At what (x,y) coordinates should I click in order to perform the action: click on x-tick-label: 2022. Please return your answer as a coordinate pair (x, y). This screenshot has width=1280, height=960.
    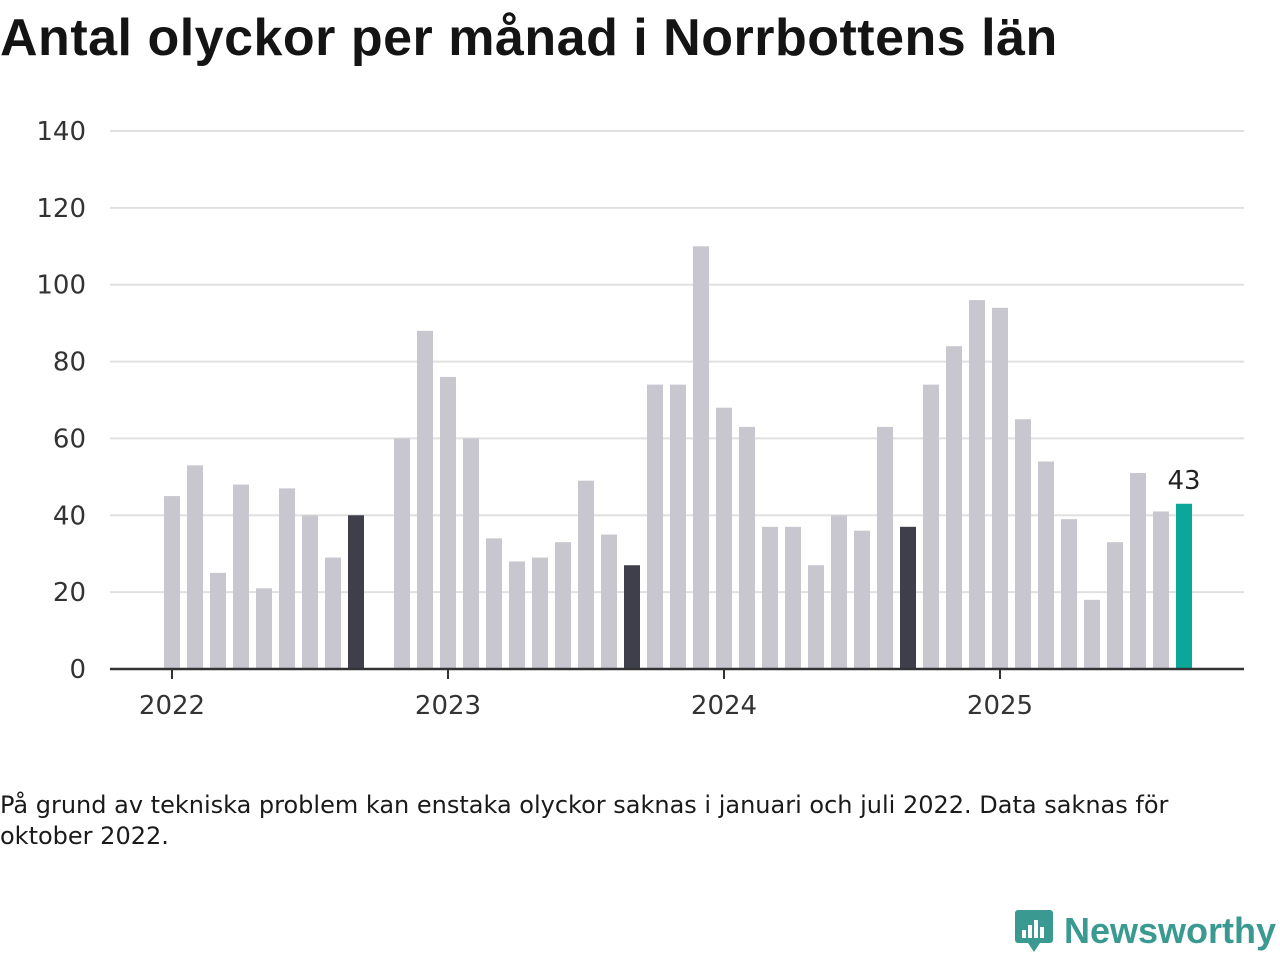
    Looking at the image, I should click on (172, 706).